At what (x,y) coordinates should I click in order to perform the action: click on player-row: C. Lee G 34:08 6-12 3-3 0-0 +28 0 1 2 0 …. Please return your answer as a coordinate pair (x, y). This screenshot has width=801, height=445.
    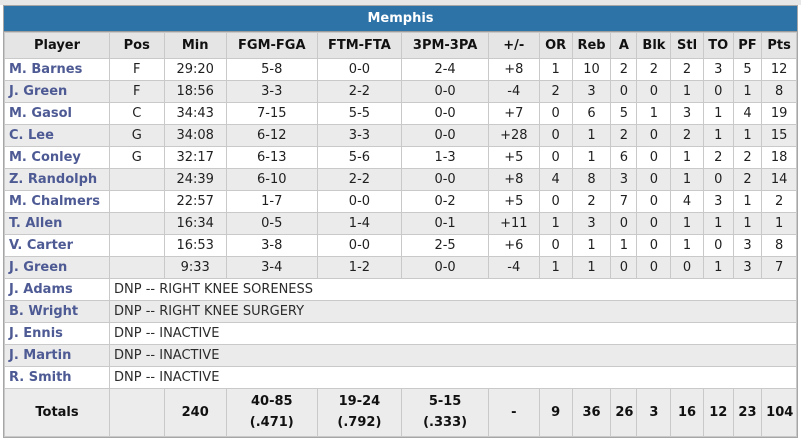
    Looking at the image, I should click on (400, 135).